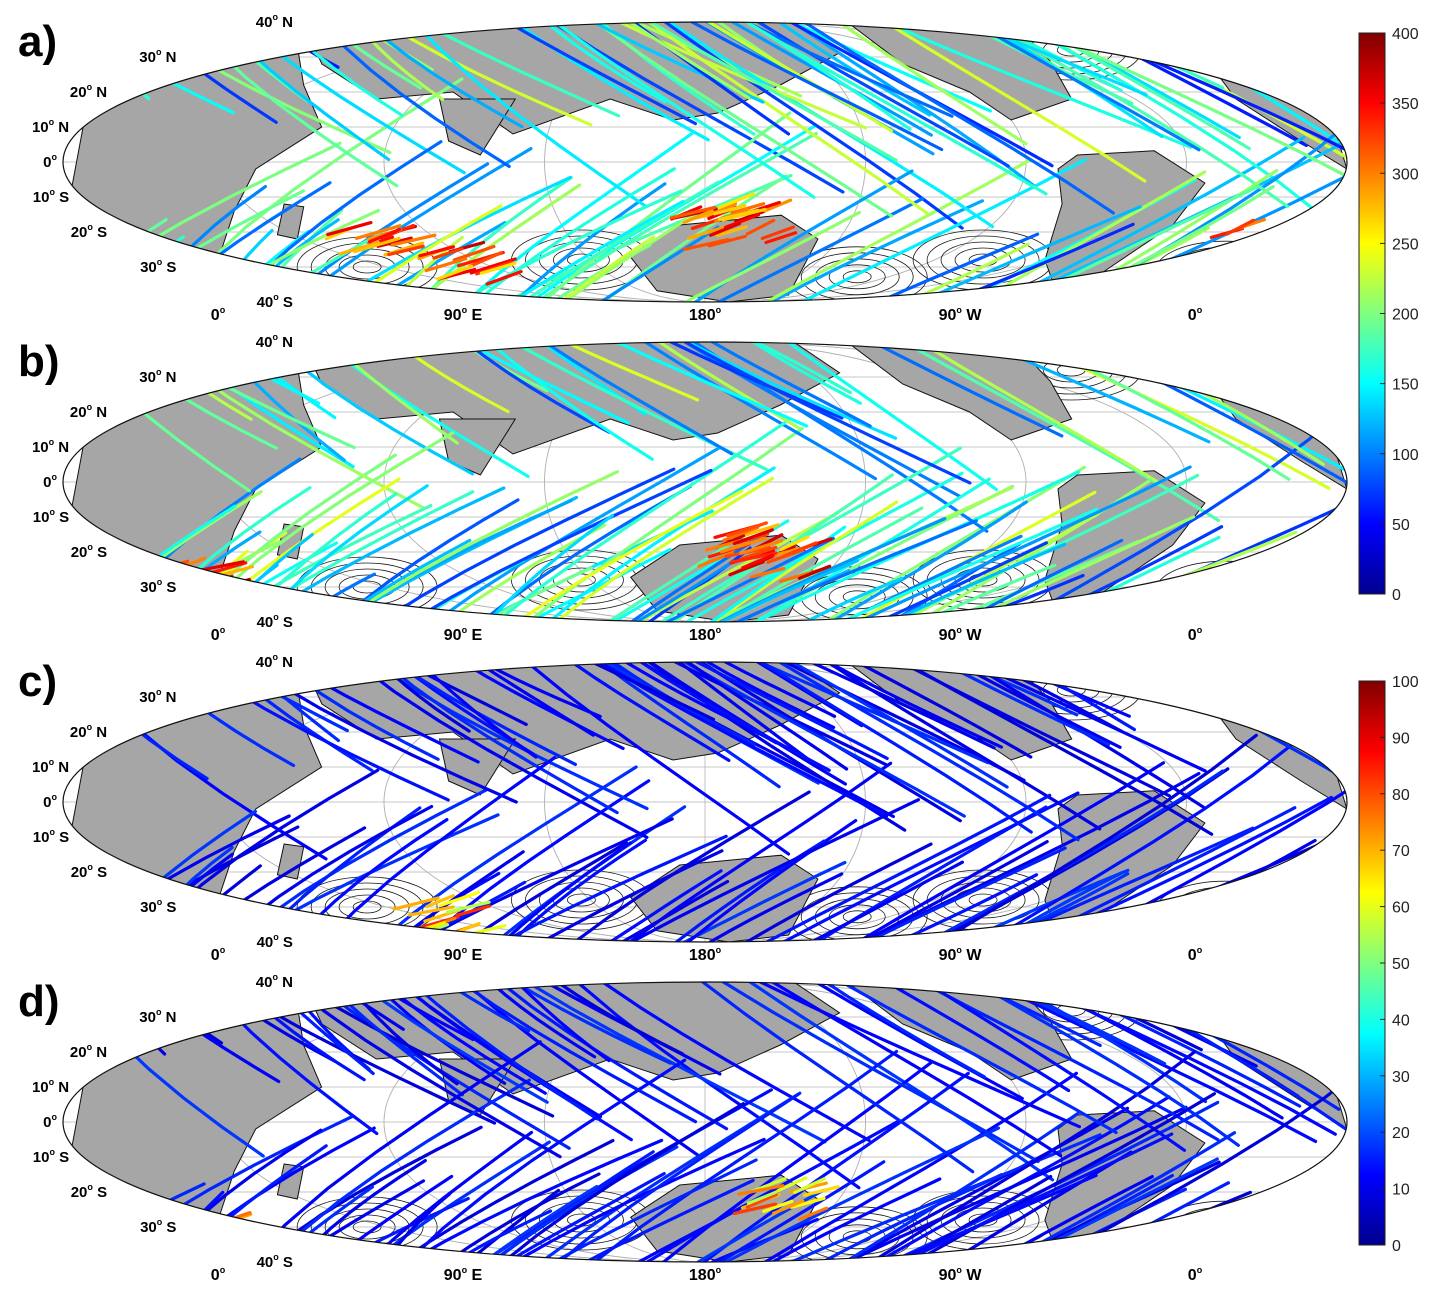 This screenshot has height=1300, width=1439. I want to click on landmass, so click(724, 898).